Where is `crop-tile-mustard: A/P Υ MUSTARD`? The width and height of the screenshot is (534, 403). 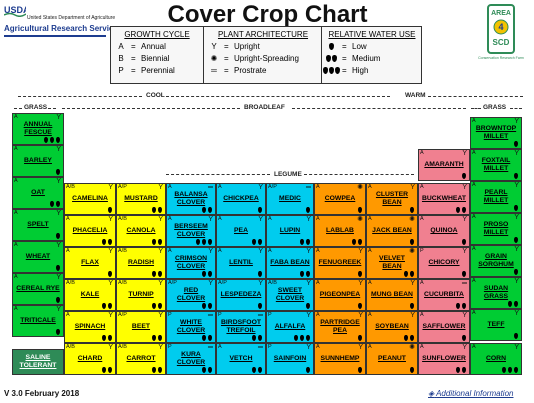
crop-tile-mustard: A/P Υ MUSTARD is located at coordinates (141, 199).